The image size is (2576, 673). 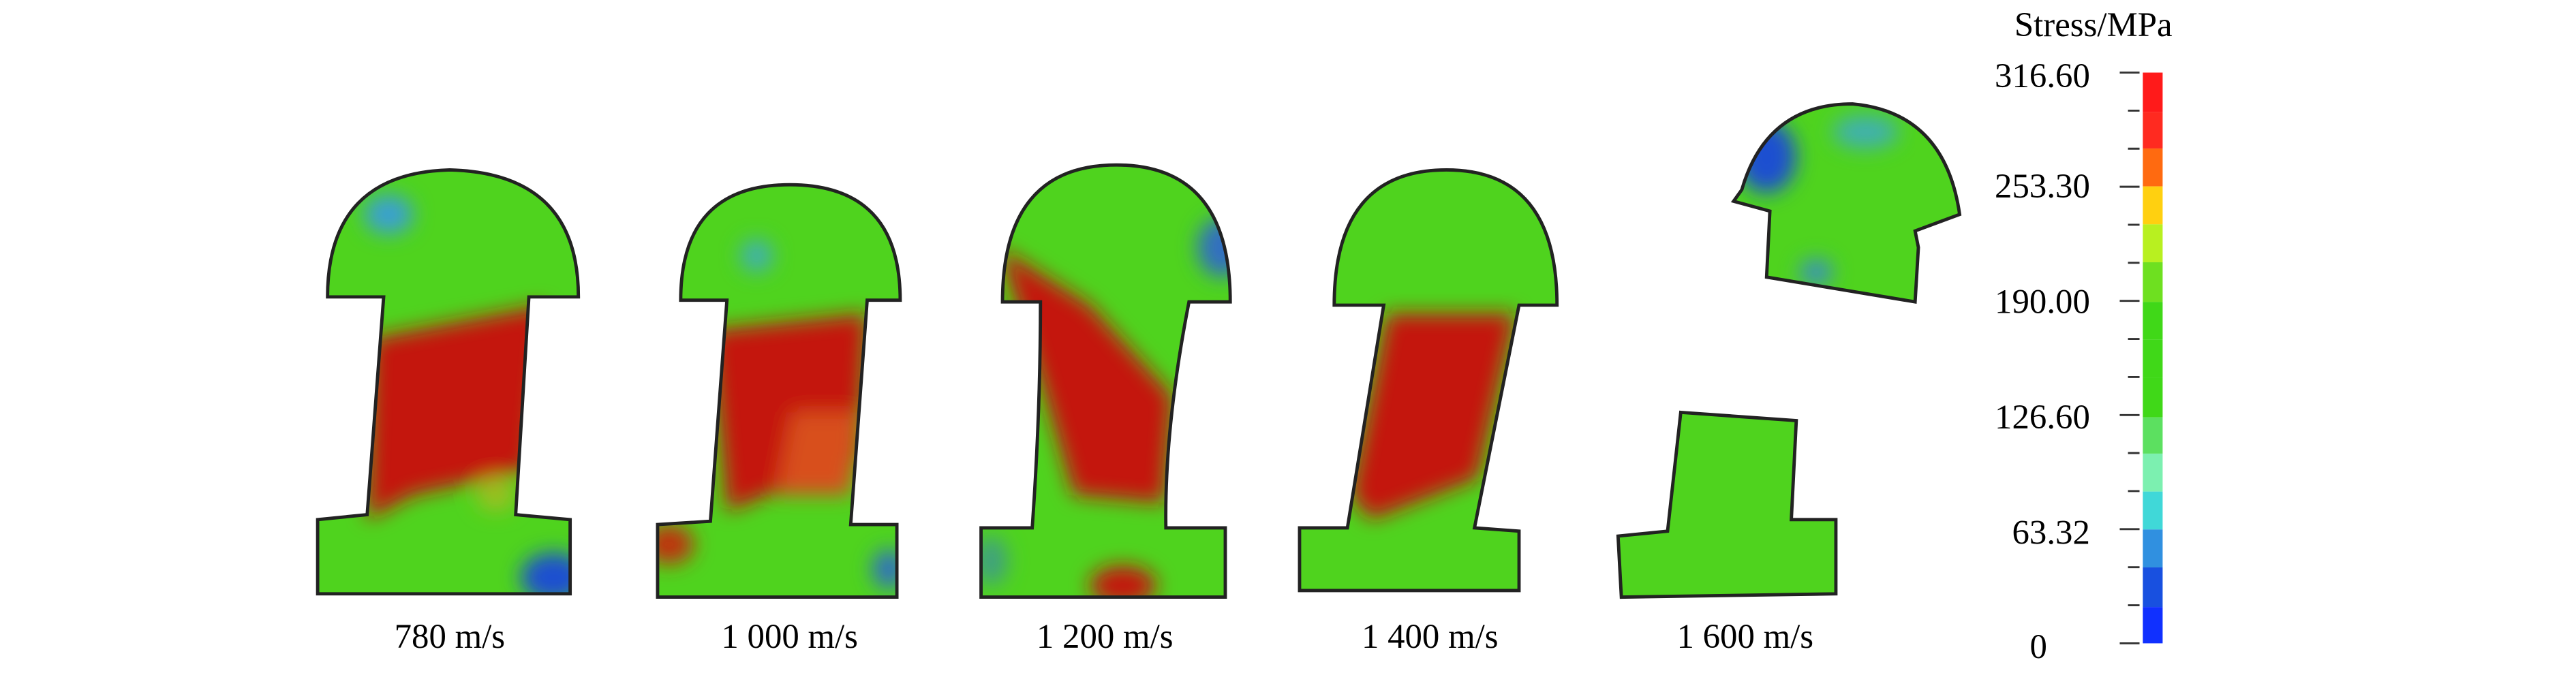 What do you see at coordinates (2129, 358) in the screenshot?
I see `colorbar-ticks` at bounding box center [2129, 358].